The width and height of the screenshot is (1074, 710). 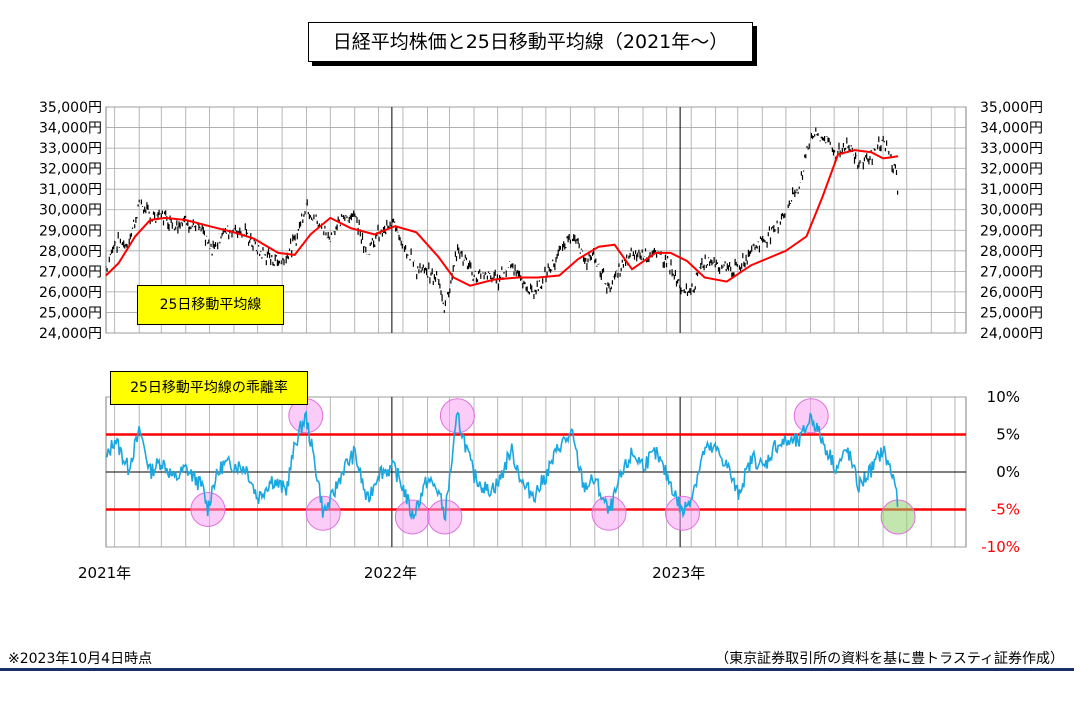 I want to click on ma25-label: 25日移動平均線, so click(x=210, y=305).